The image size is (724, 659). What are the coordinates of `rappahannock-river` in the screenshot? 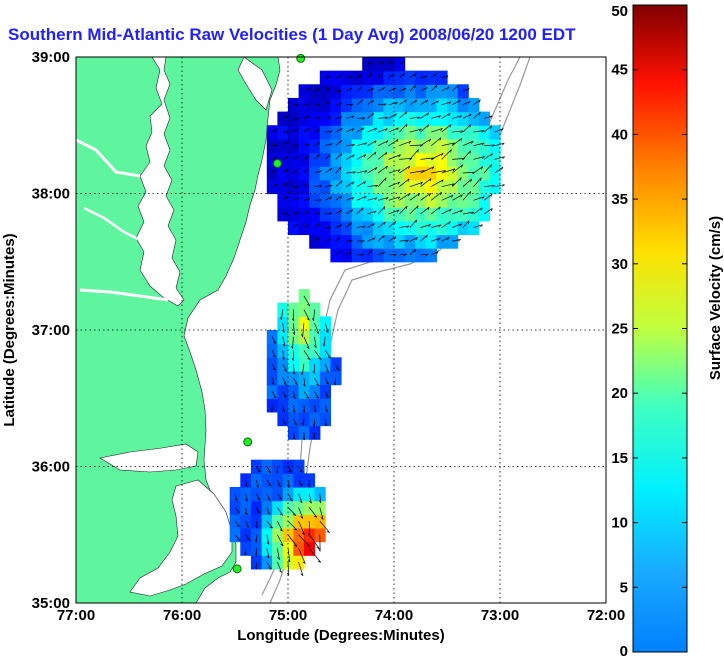 It's located at (112, 224).